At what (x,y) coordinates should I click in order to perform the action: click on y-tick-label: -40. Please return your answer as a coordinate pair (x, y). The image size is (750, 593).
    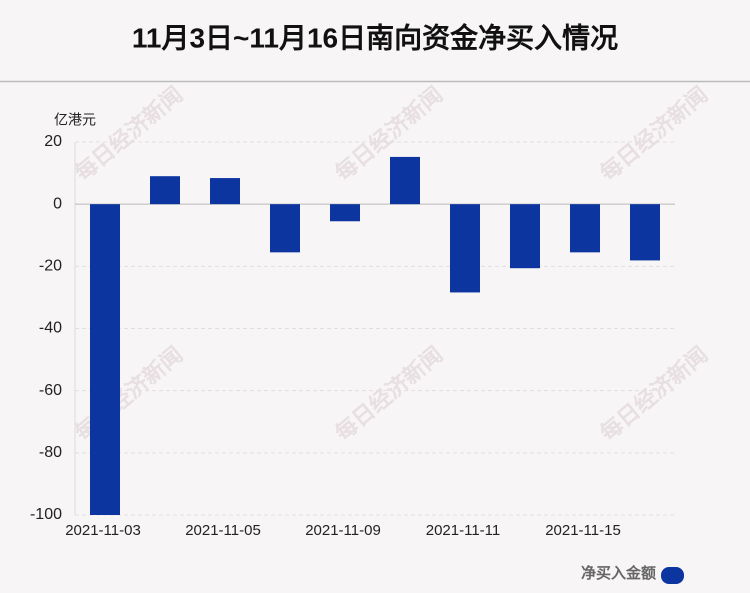
    Looking at the image, I should click on (50, 328).